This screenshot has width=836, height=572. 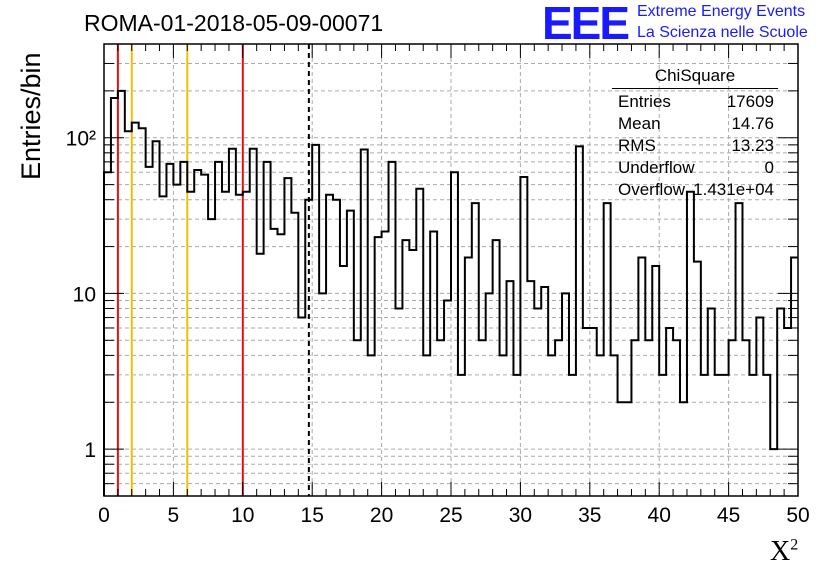 What do you see at coordinates (84, 294) in the screenshot?
I see `y-tick-label: 10` at bounding box center [84, 294].